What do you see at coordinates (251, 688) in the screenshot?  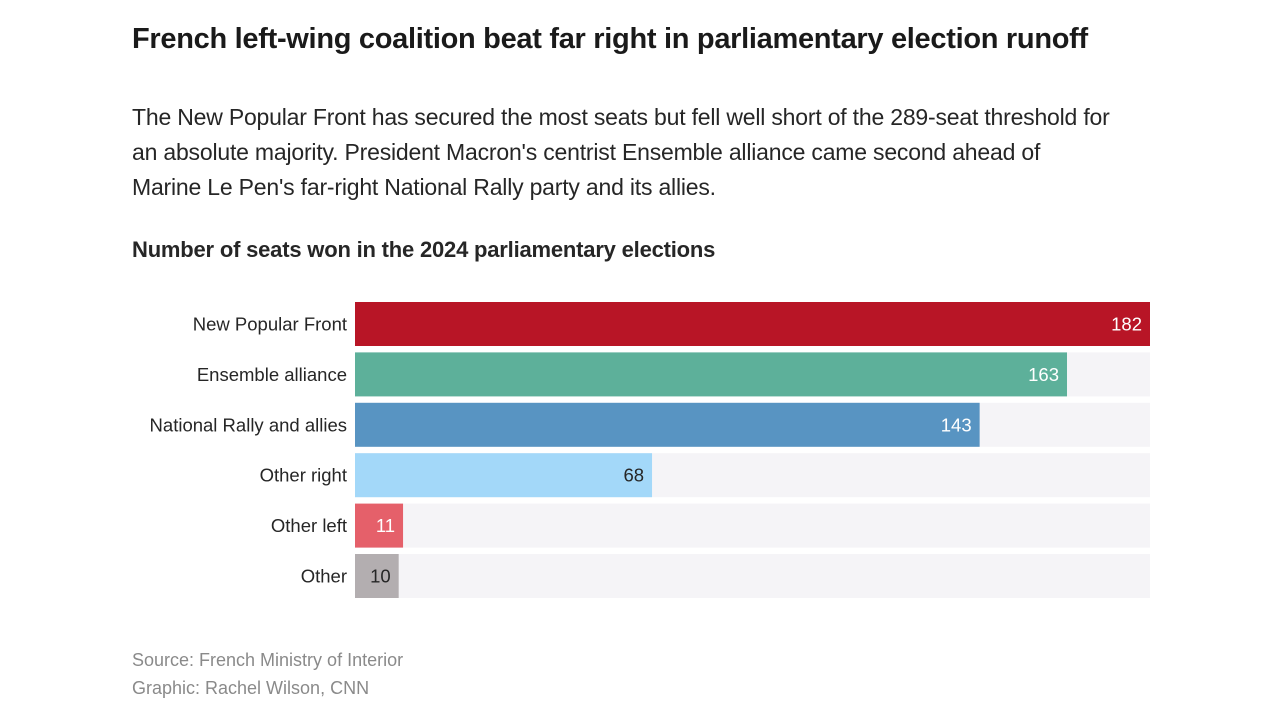 I see `graphic-credit: Graphic: Rachel Wilson, CNN` at bounding box center [251, 688].